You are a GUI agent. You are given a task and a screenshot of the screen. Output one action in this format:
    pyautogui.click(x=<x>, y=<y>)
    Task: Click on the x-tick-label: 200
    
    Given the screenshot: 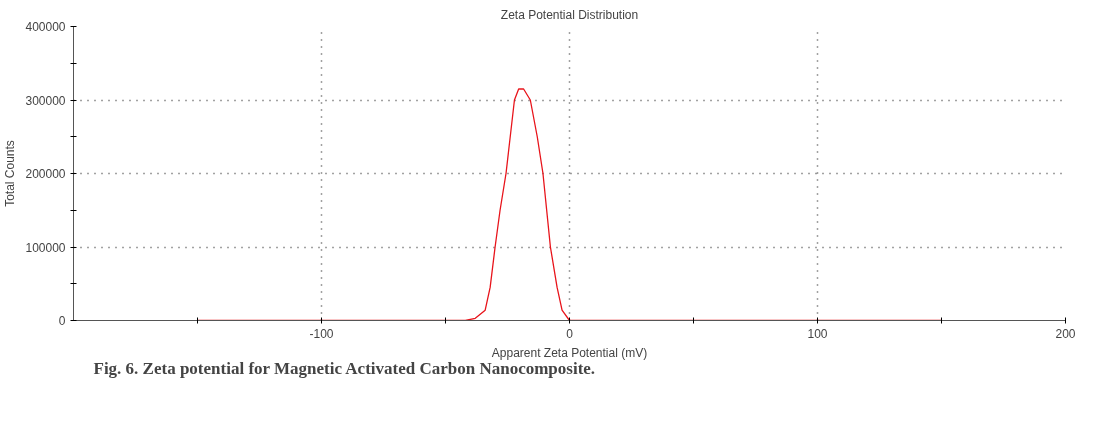 What is the action you would take?
    pyautogui.click(x=1065, y=333)
    